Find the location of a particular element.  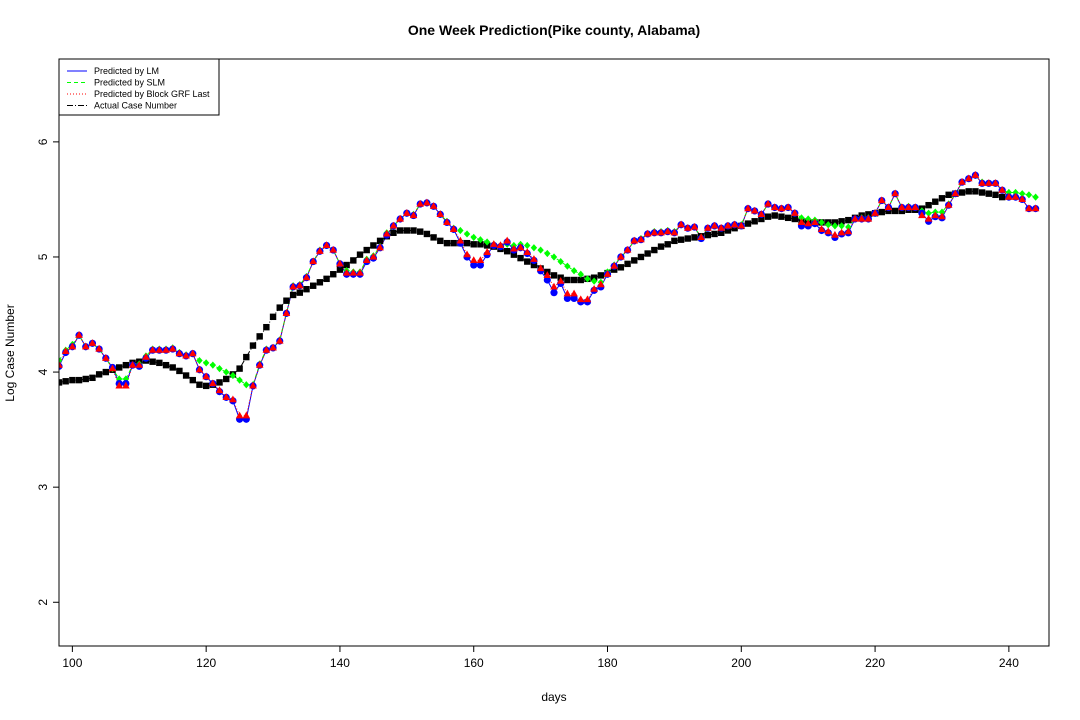

x-tick-label: 100 is located at coordinates (72, 663).